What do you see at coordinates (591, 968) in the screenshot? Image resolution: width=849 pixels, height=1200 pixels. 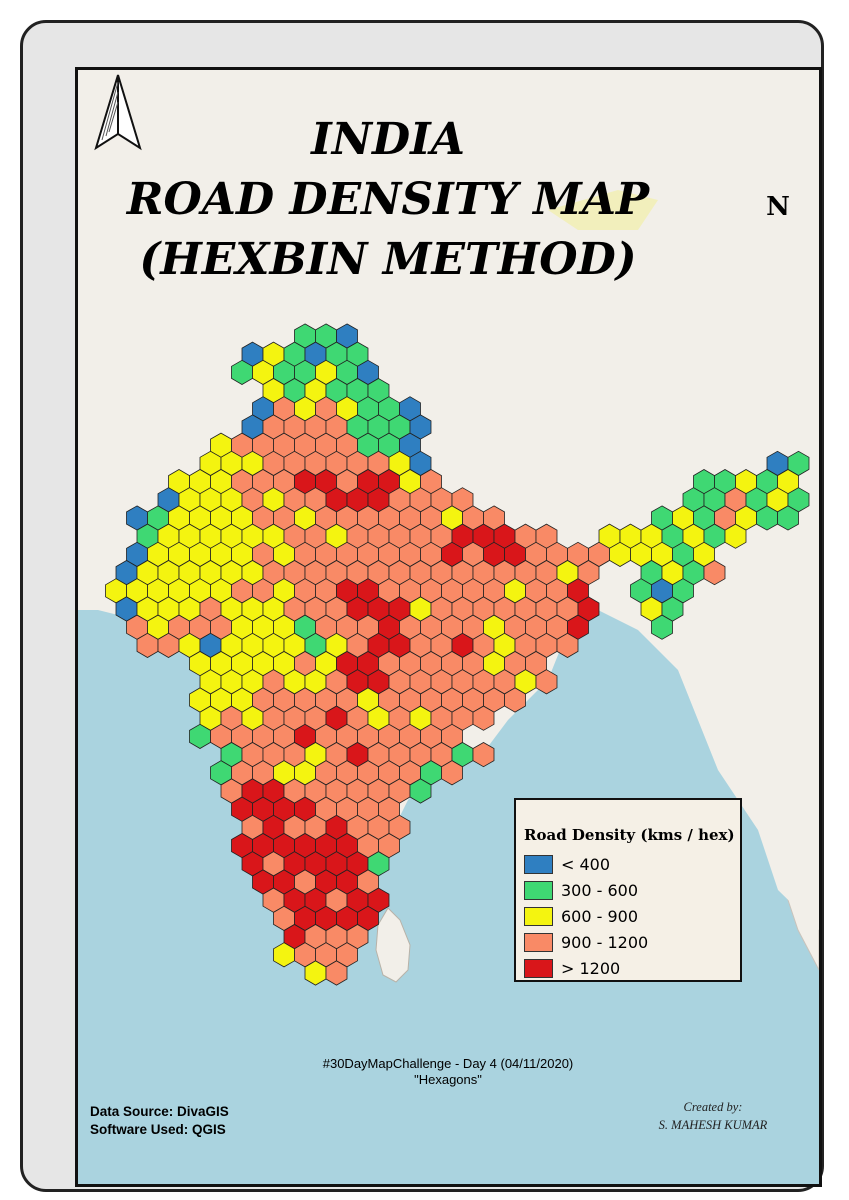 I see `legend-label: > 1200` at bounding box center [591, 968].